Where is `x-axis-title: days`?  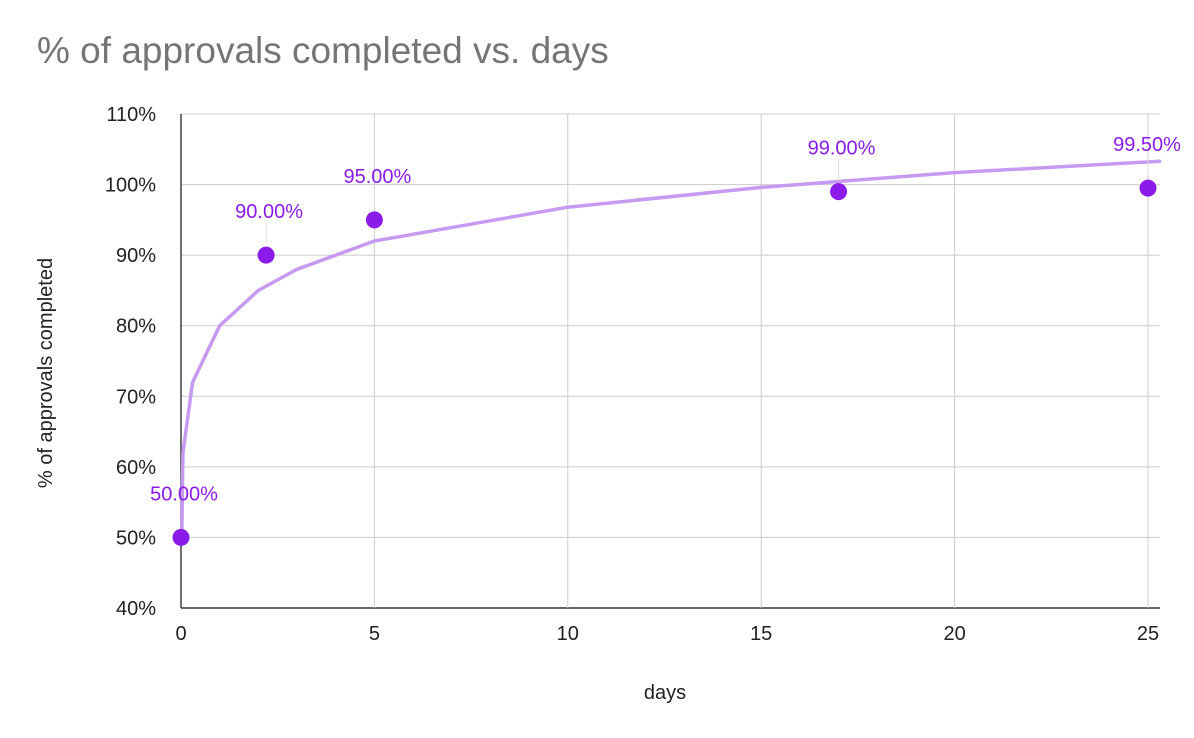 x-axis-title: days is located at coordinates (665, 693).